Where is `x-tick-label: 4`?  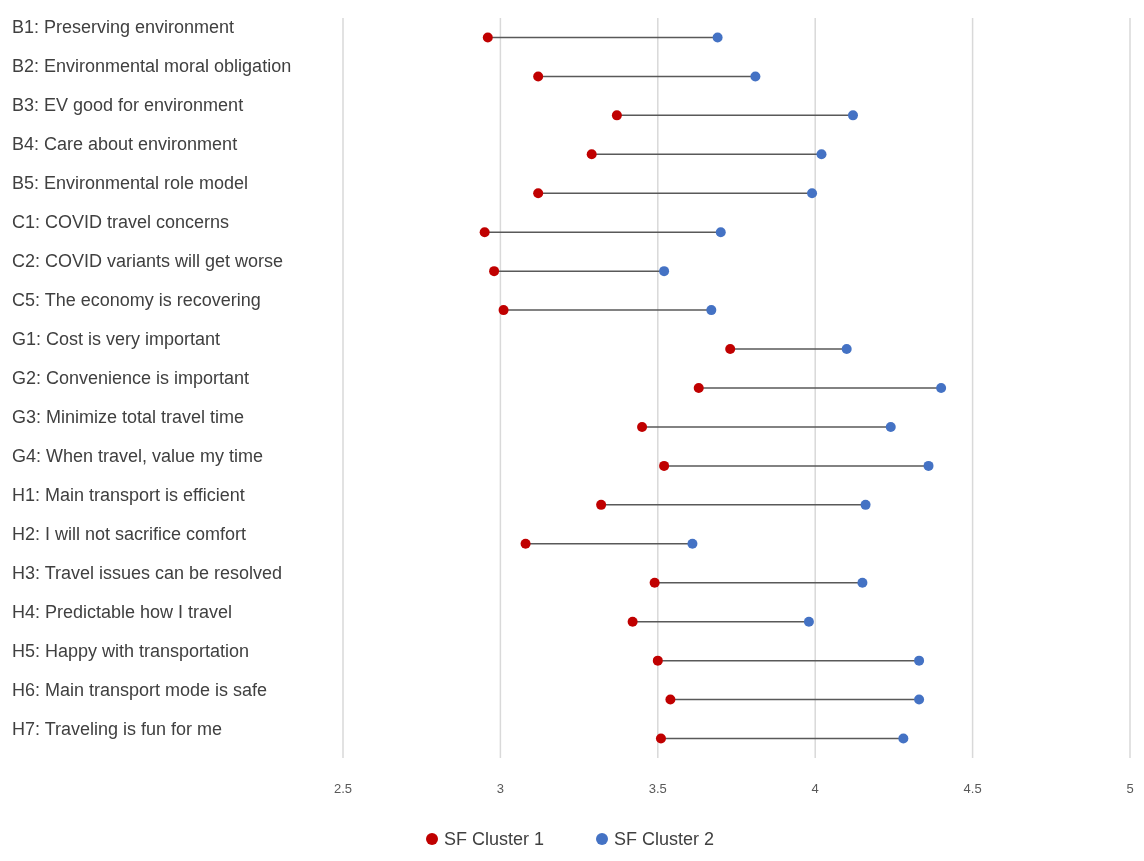
x-tick-label: 4 is located at coordinates (815, 788).